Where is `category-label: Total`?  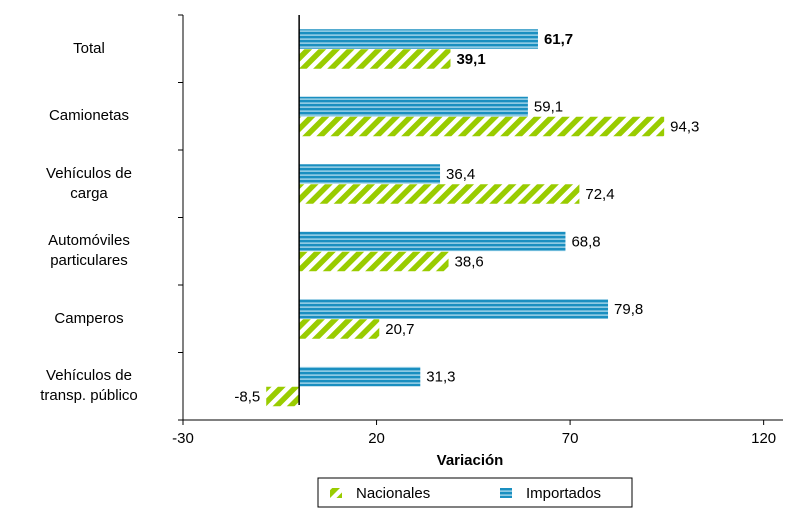
category-label: Total is located at coordinates (89, 48).